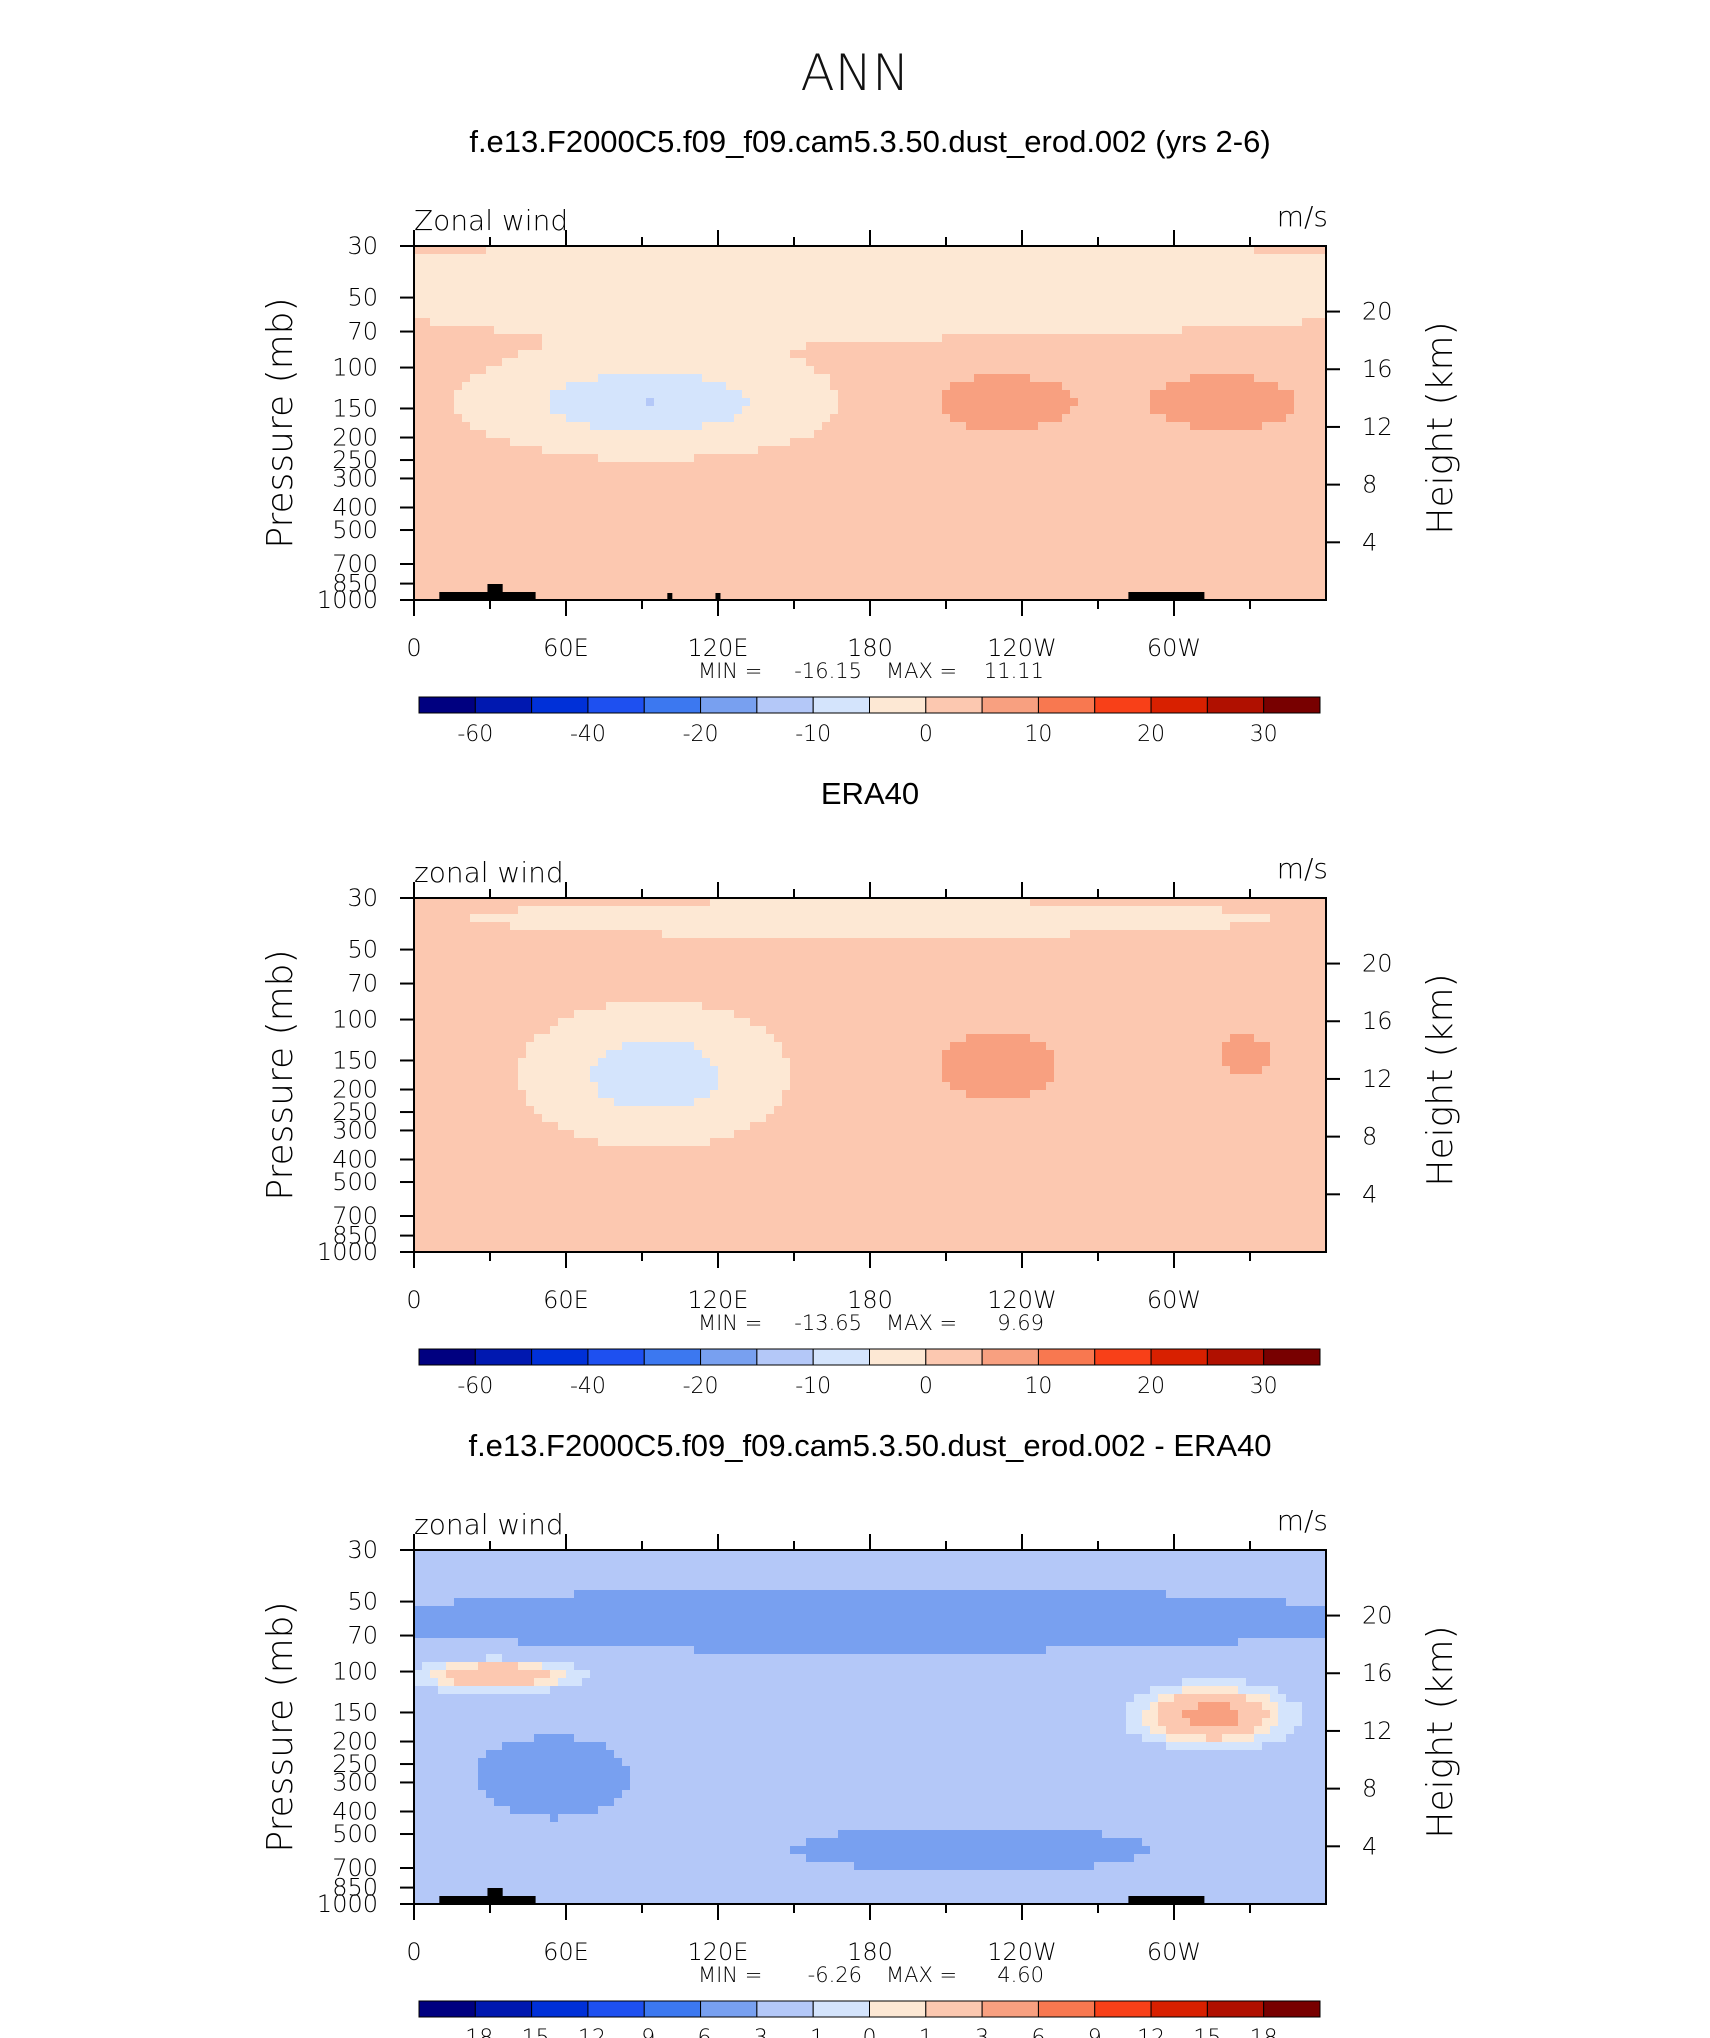 The image size is (1710, 2038). Describe the element at coordinates (1020, 1323) in the screenshot. I see `max-value: 9.69` at that location.